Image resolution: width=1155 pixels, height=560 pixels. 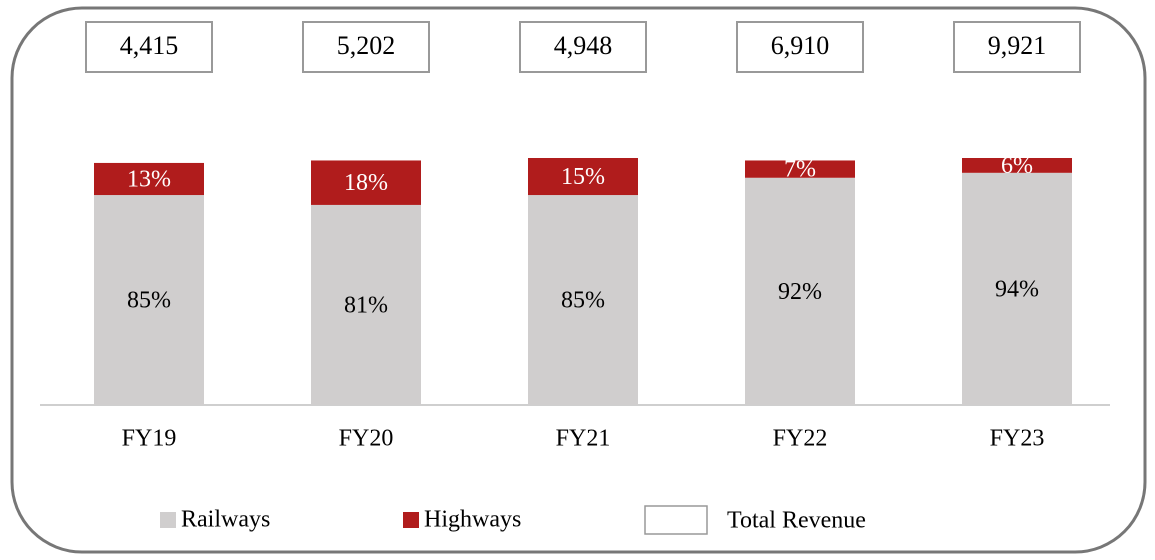 I want to click on legend-label: Highways, so click(x=472, y=520).